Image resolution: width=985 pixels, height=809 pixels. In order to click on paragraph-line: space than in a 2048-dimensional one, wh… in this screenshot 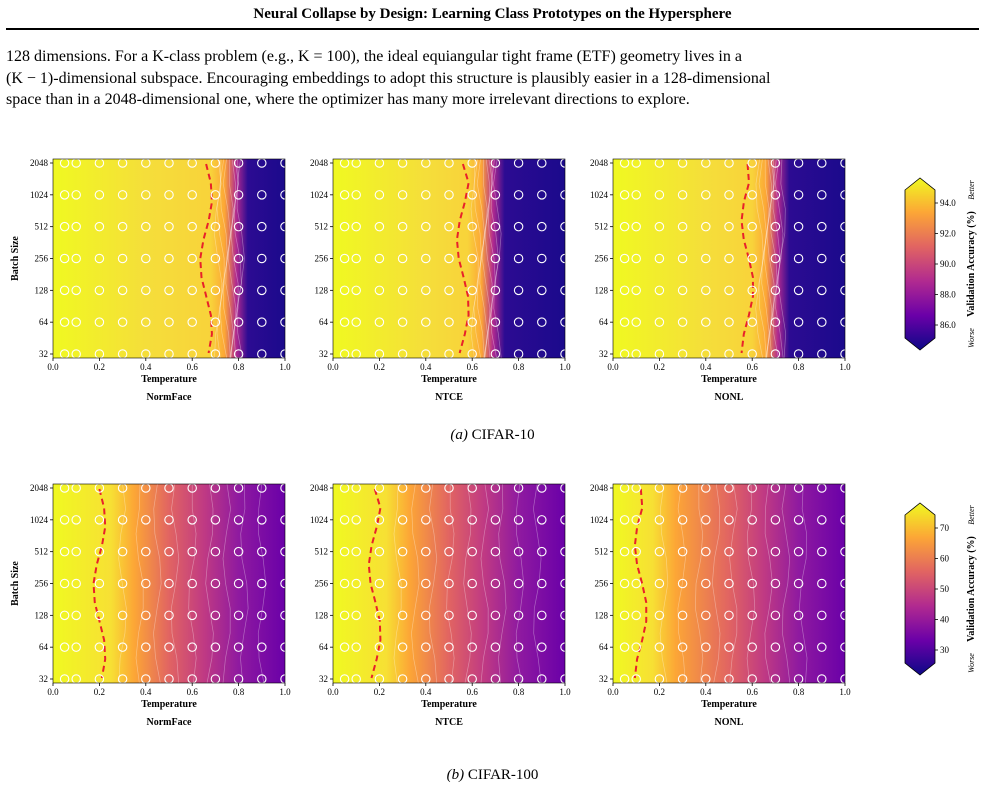, I will do `click(348, 99)`.